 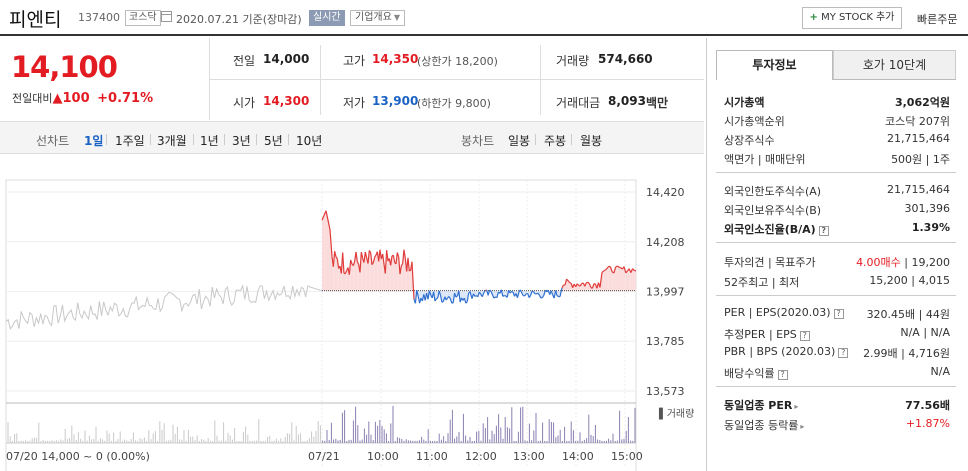 I want to click on tab-monthly: 월봉, so click(x=591, y=141).